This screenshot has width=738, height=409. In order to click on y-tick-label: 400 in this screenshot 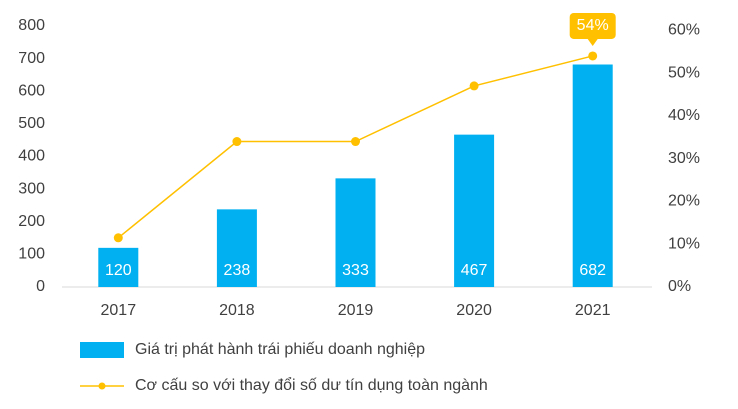, I will do `click(31, 156)`.